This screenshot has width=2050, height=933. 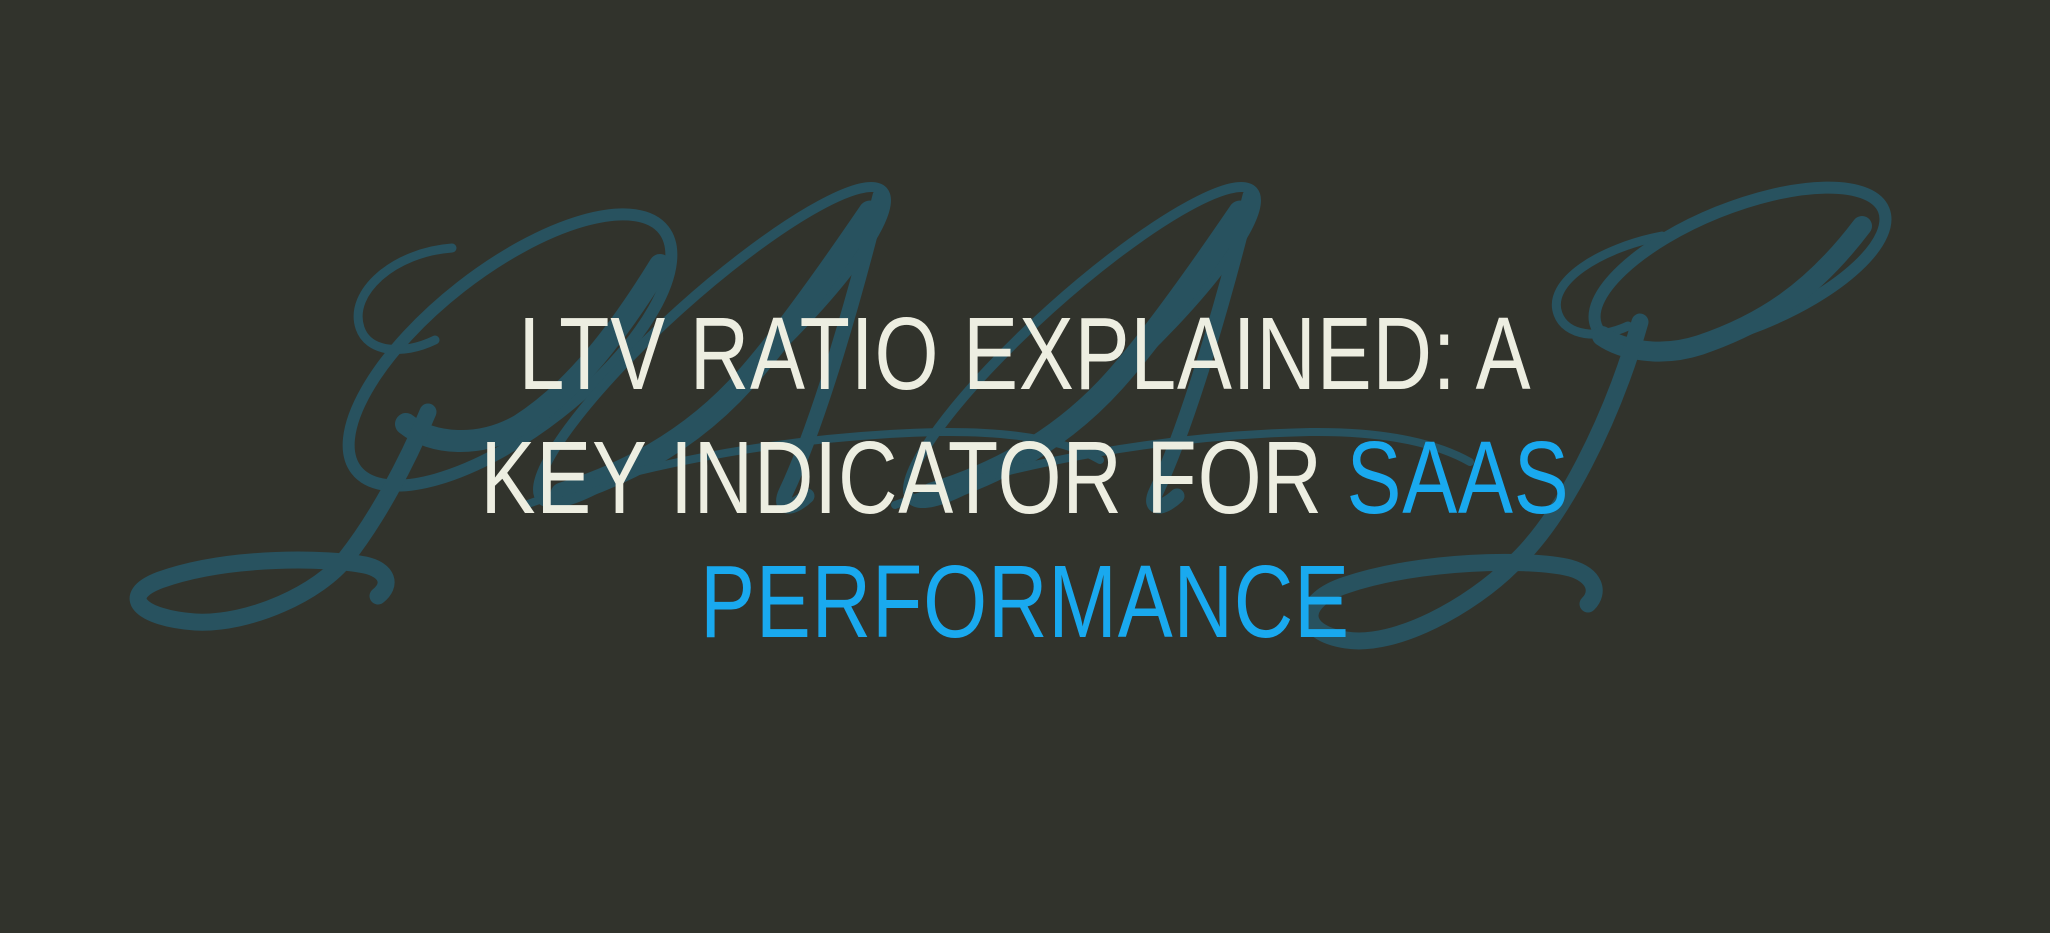 I want to click on title-line-1: LTV RATIO EXPLAINED: A, so click(x=1025, y=353).